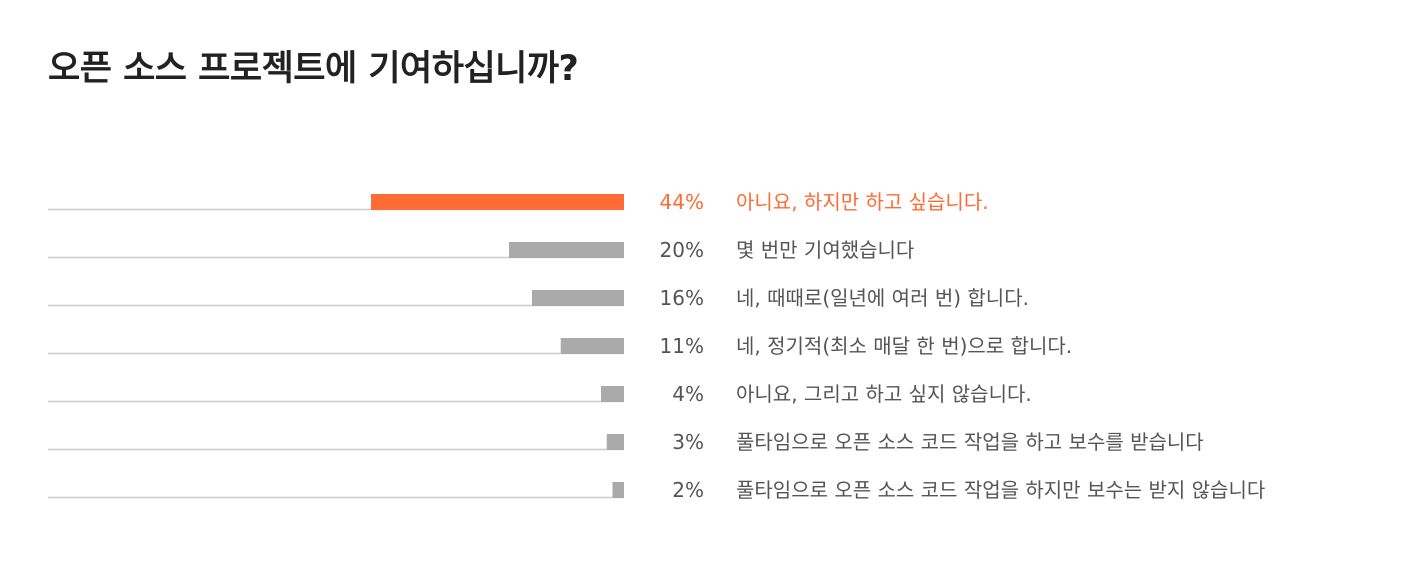 This screenshot has height=572, width=1414. Describe the element at coordinates (688, 490) in the screenshot. I see `value-label: 2%` at that location.